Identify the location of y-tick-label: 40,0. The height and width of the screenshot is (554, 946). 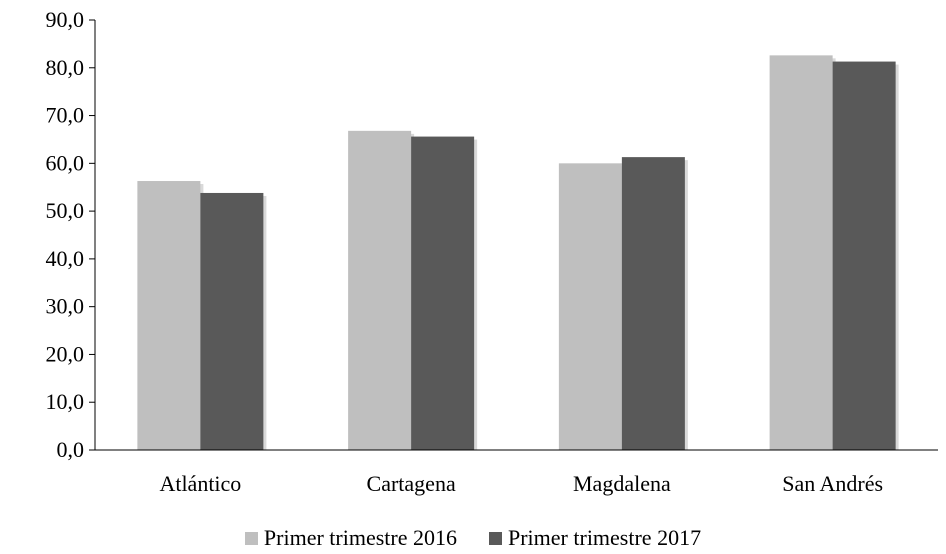
(65, 258).